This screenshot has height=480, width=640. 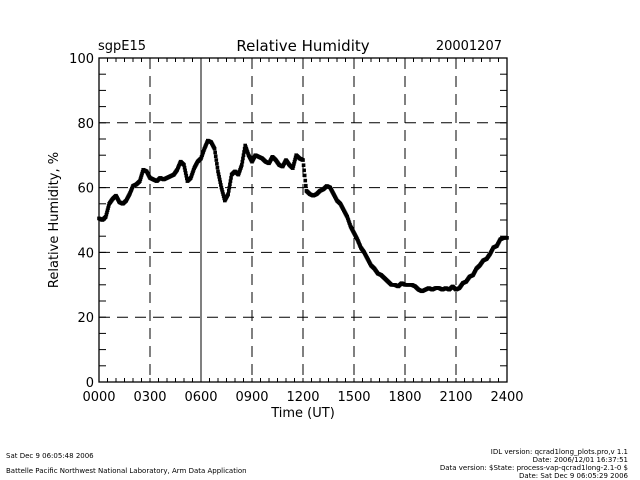 What do you see at coordinates (573, 476) in the screenshot?
I see `footer-data-date: Date: Sat Dec 9 06:05:29 2006` at bounding box center [573, 476].